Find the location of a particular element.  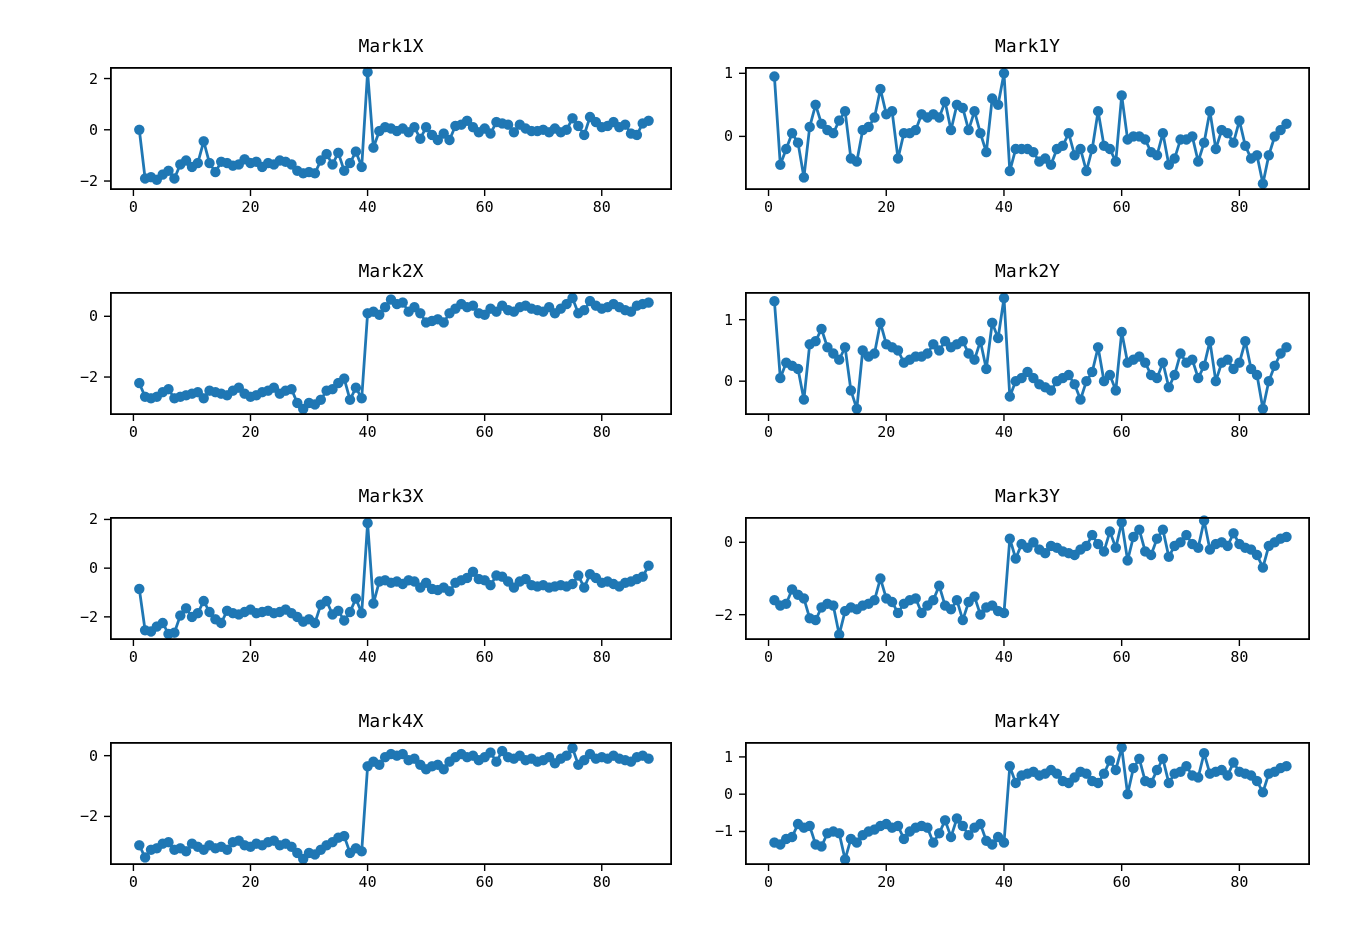

chart-title: Mark1X is located at coordinates (391, 46).